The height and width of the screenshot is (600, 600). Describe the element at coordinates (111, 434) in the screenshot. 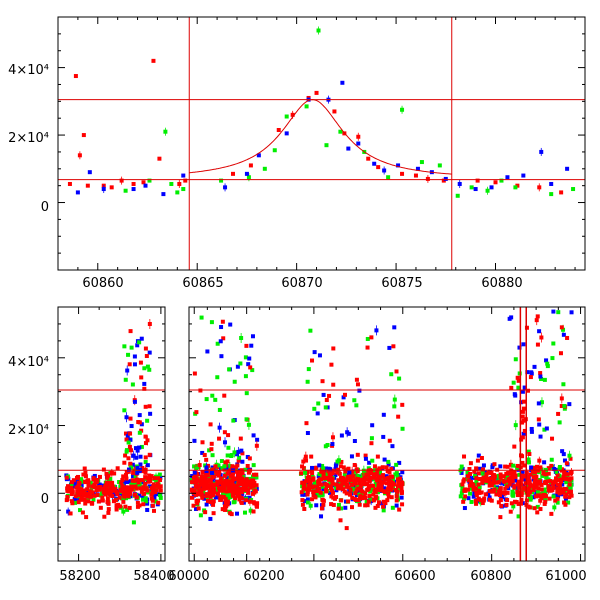

I see `bottom-axes-frame-left` at that location.